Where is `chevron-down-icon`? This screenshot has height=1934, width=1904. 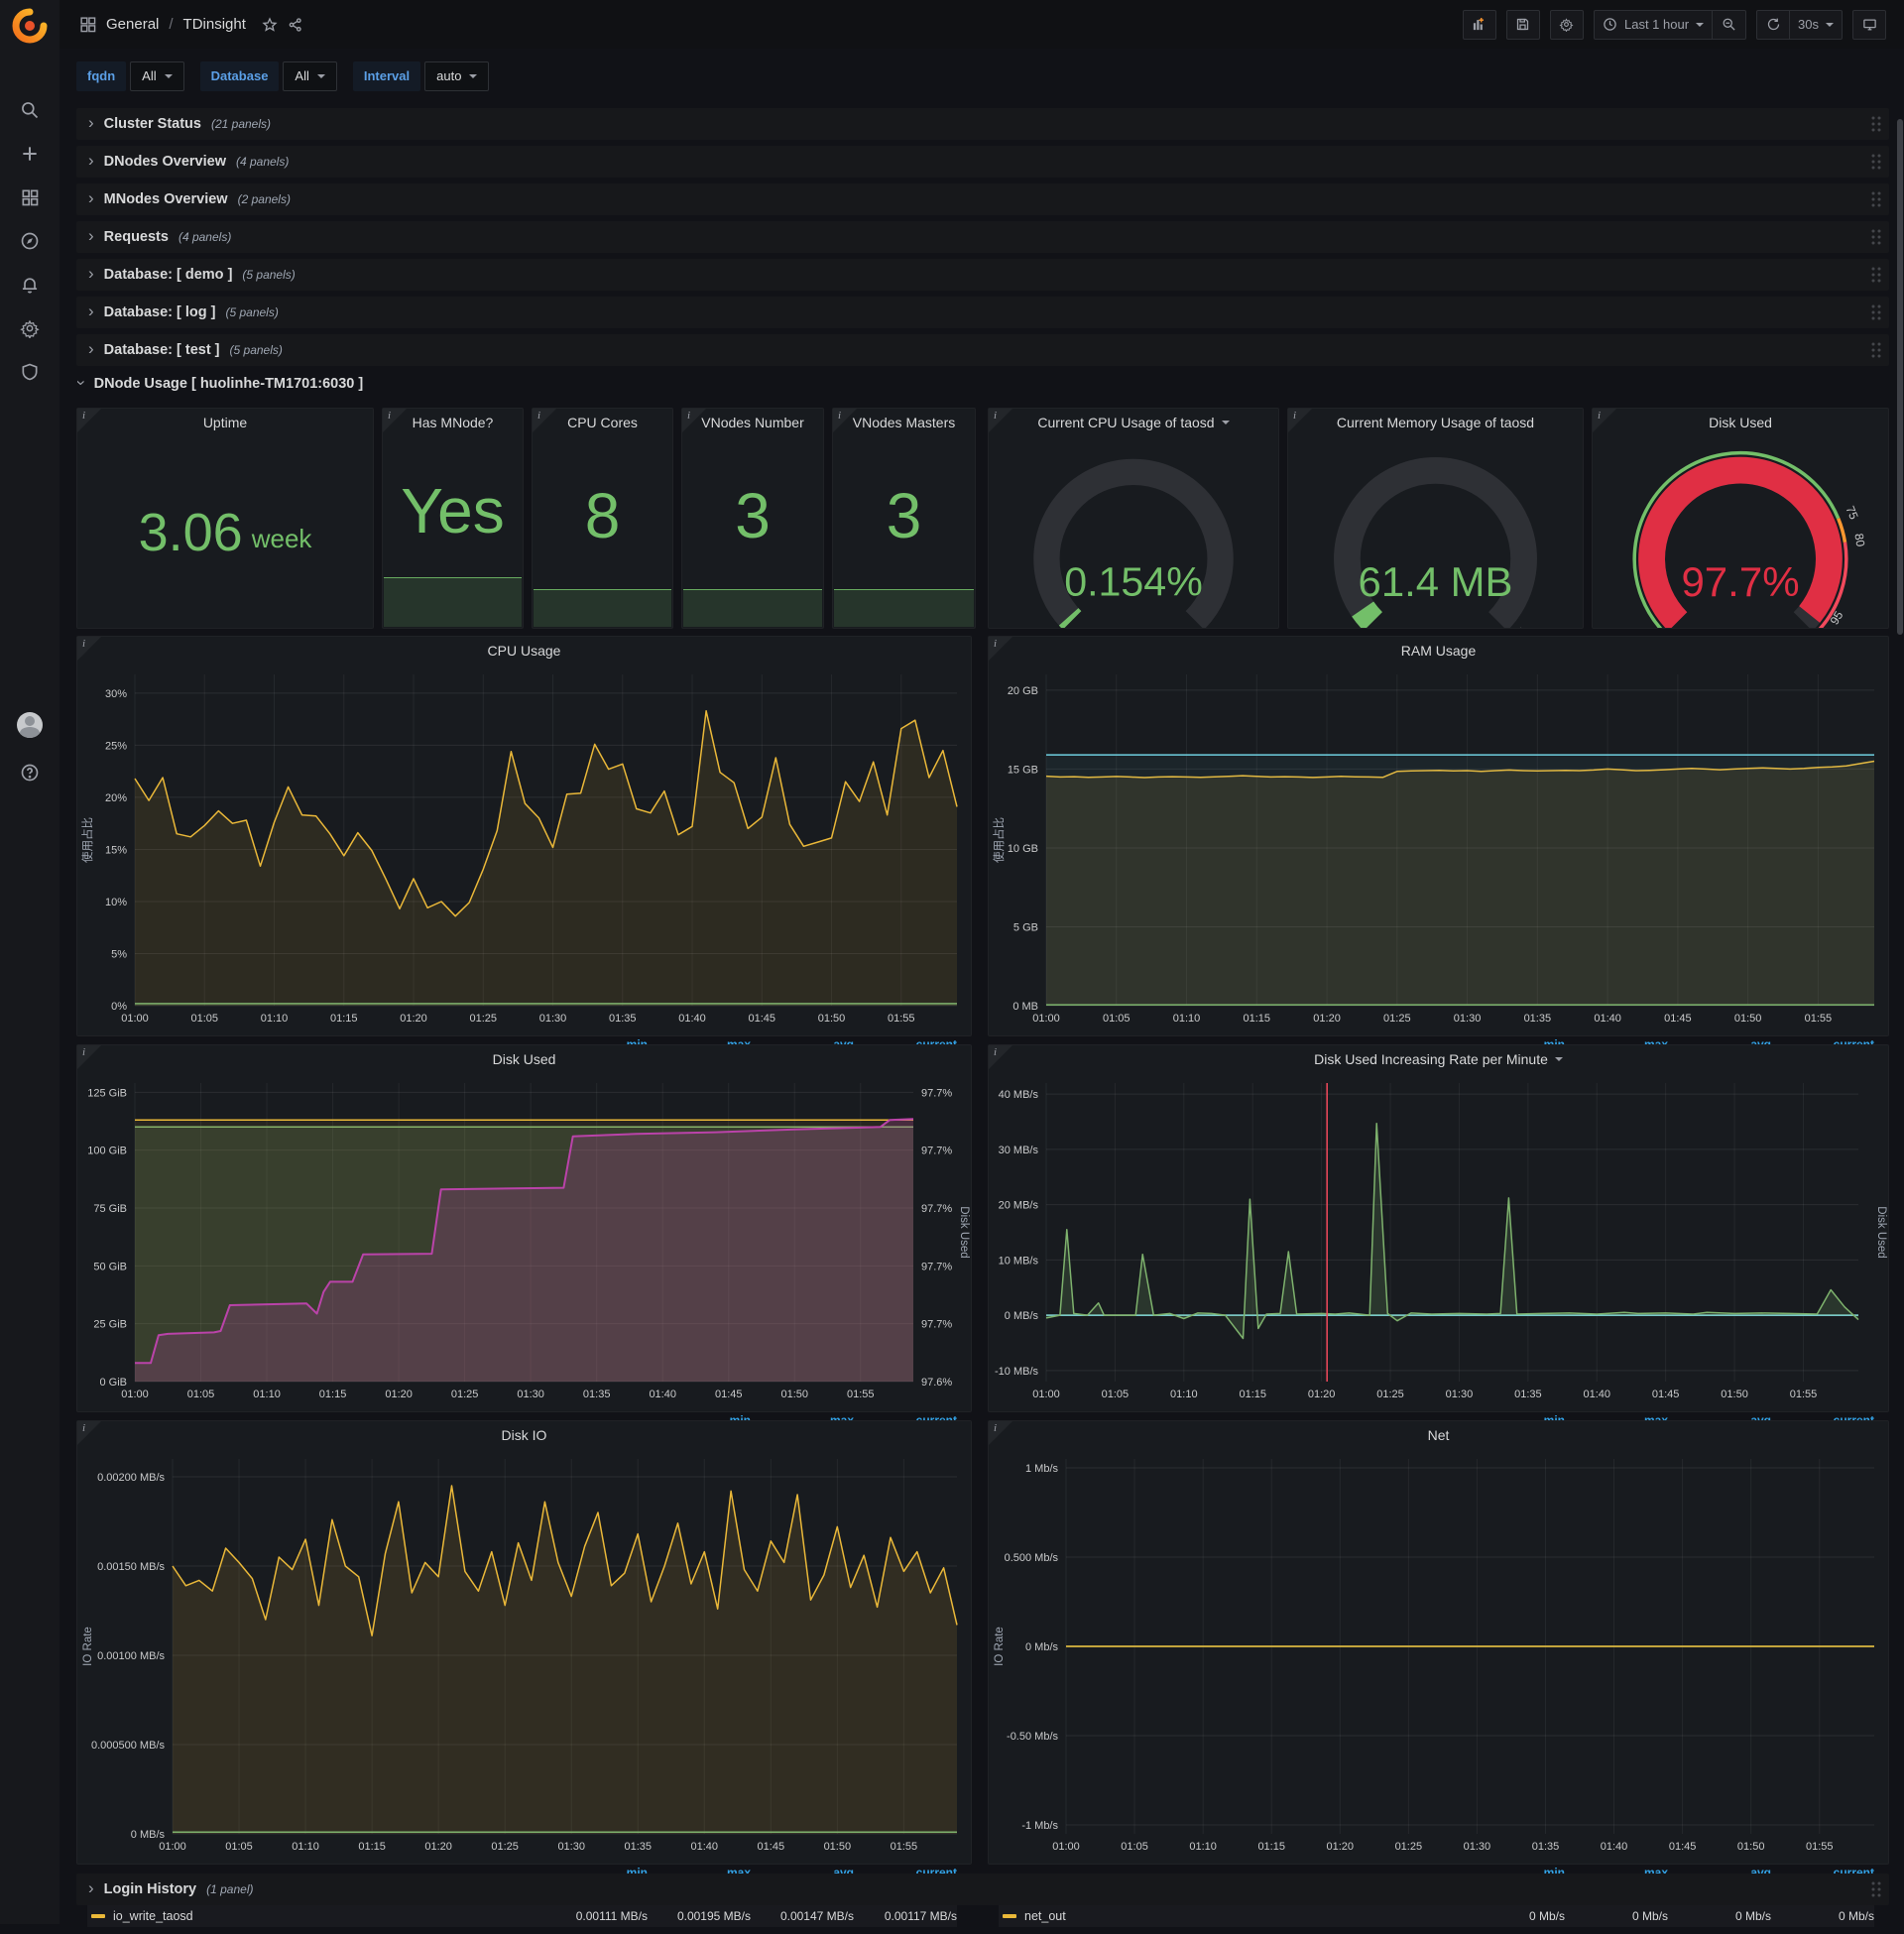 chevron-down-icon is located at coordinates (320, 76).